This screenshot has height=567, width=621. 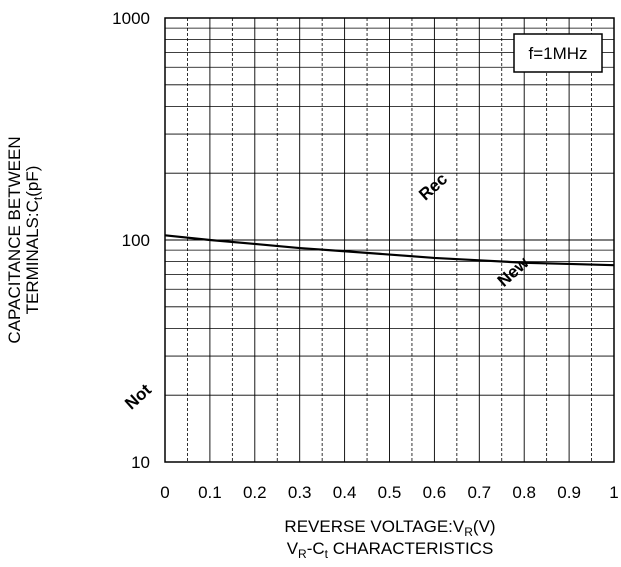 I want to click on x-tick-label: 1, so click(x=613, y=492).